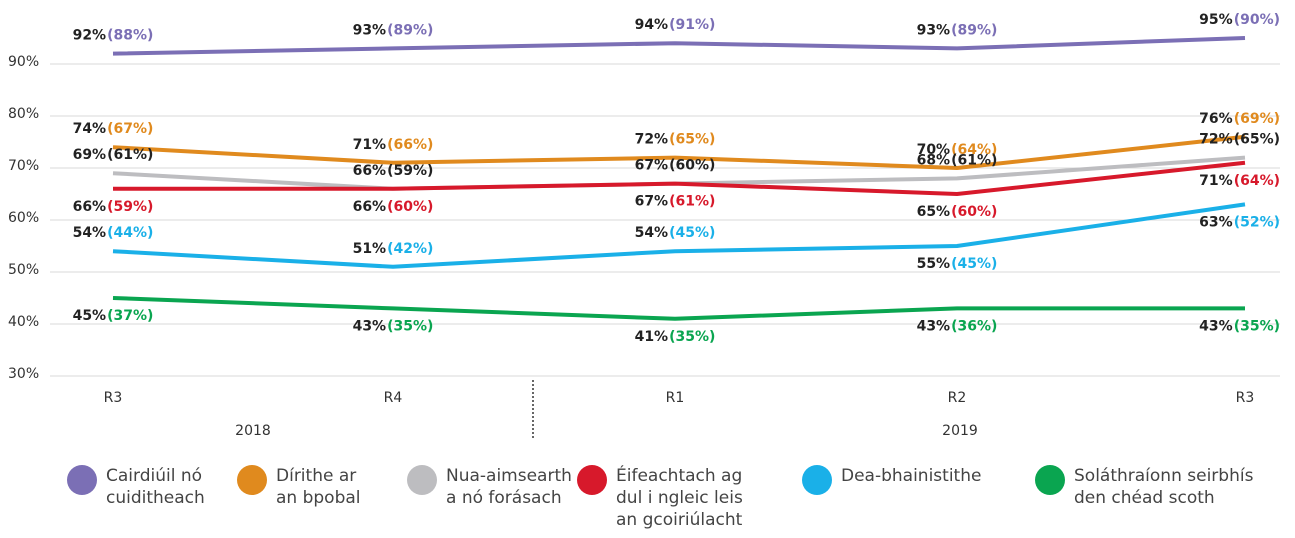 Image resolution: width=1295 pixels, height=538 pixels. I want to click on value-label: 69%(61%), so click(113, 155).